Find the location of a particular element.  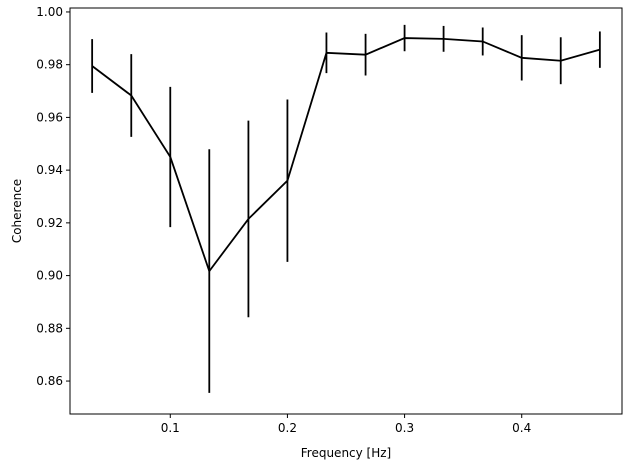

y-tick-label: 1.00 is located at coordinates (49, 12).